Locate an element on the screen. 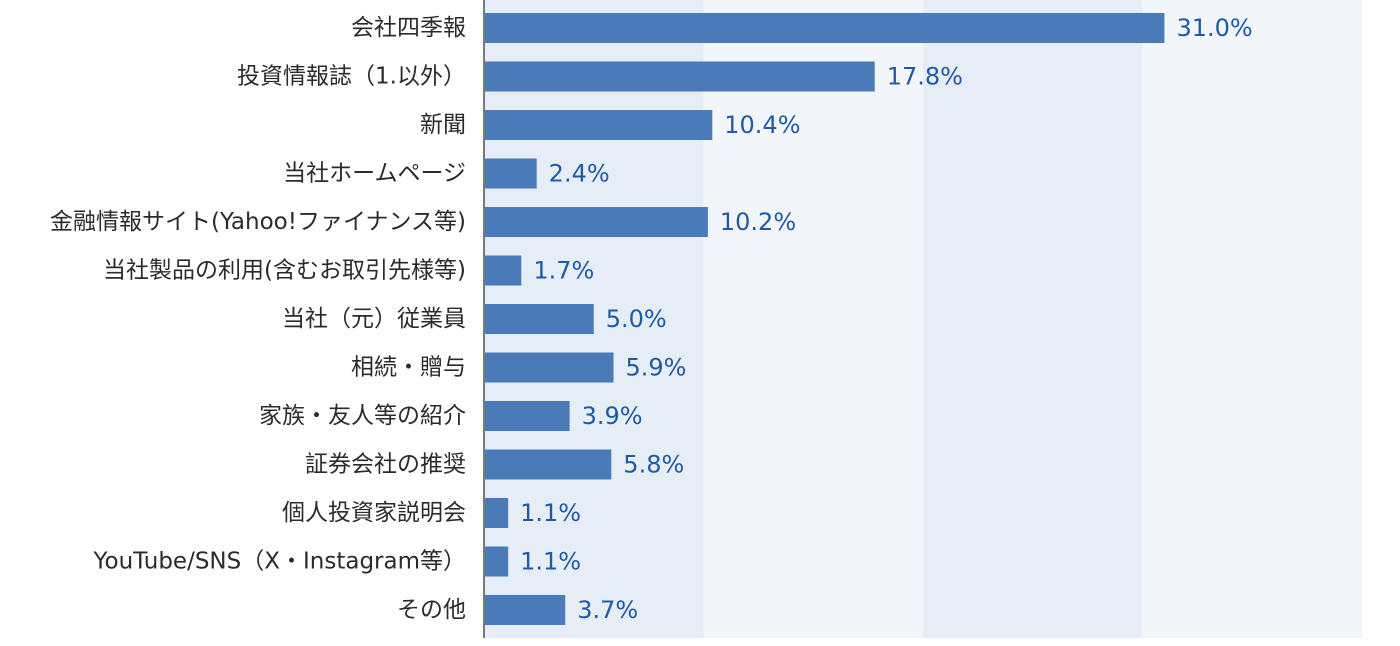 Image resolution: width=1400 pixels, height=646 pixels. category-label: 新聞 is located at coordinates (443, 125).